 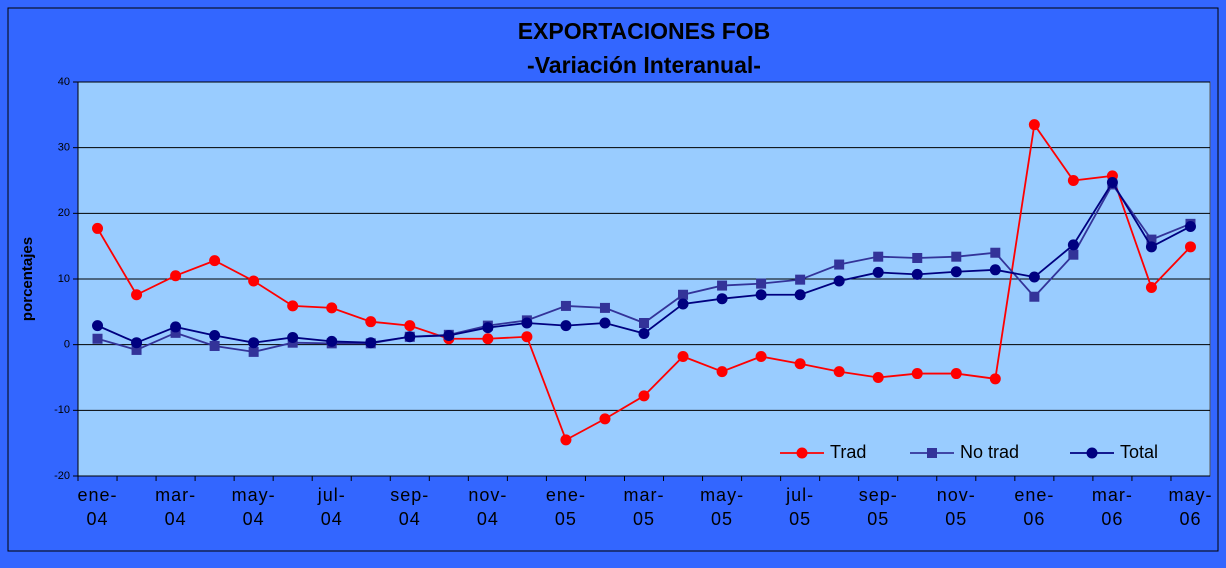 I want to click on x-tick-label: sep- 04, so click(x=409, y=507).